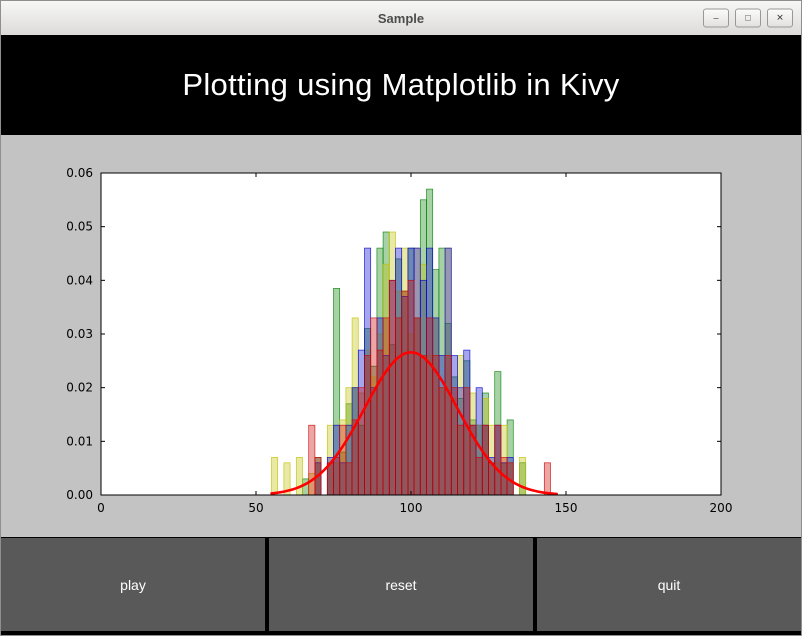  Describe the element at coordinates (79, 173) in the screenshot. I see `y-tick-label: 0.06` at that location.